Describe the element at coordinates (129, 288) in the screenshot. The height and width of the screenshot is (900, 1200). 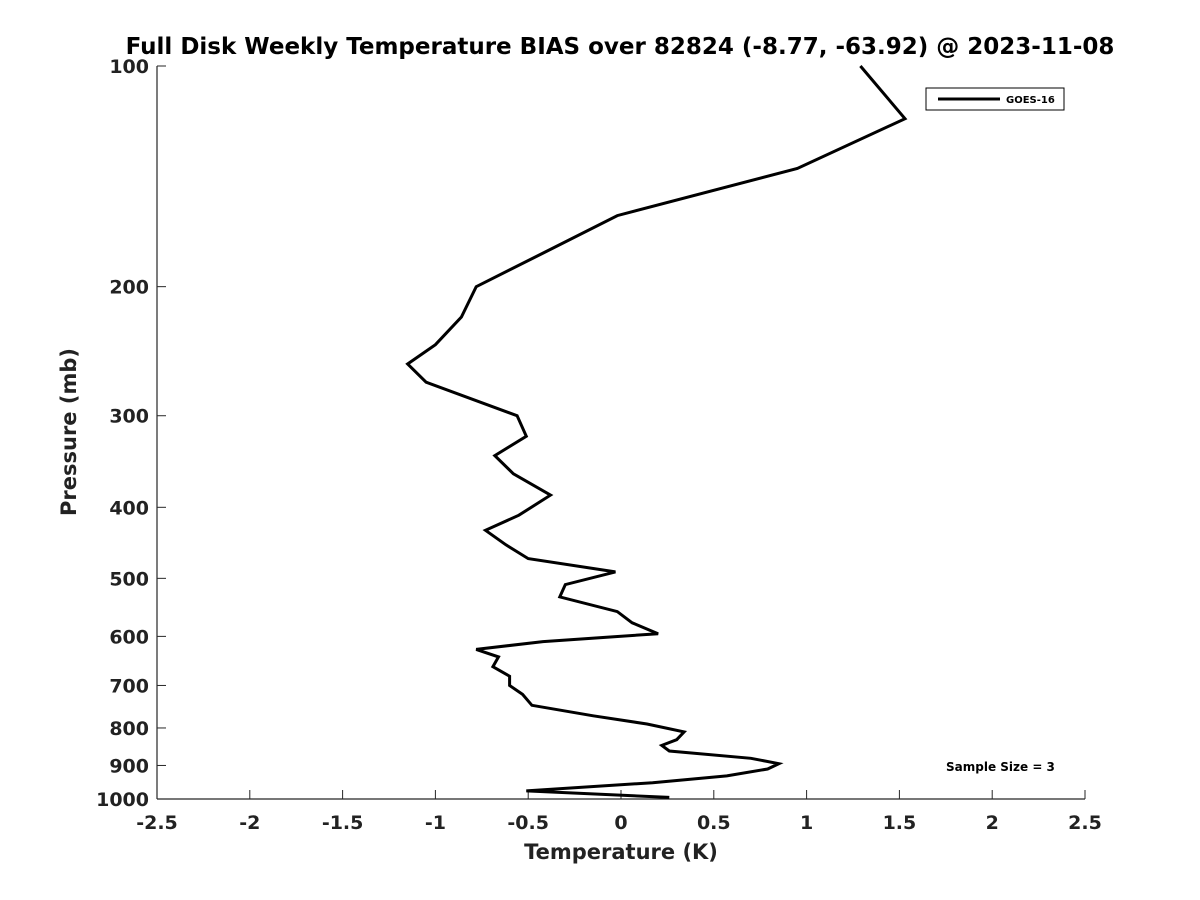
I see `y-tick-label: 200` at that location.